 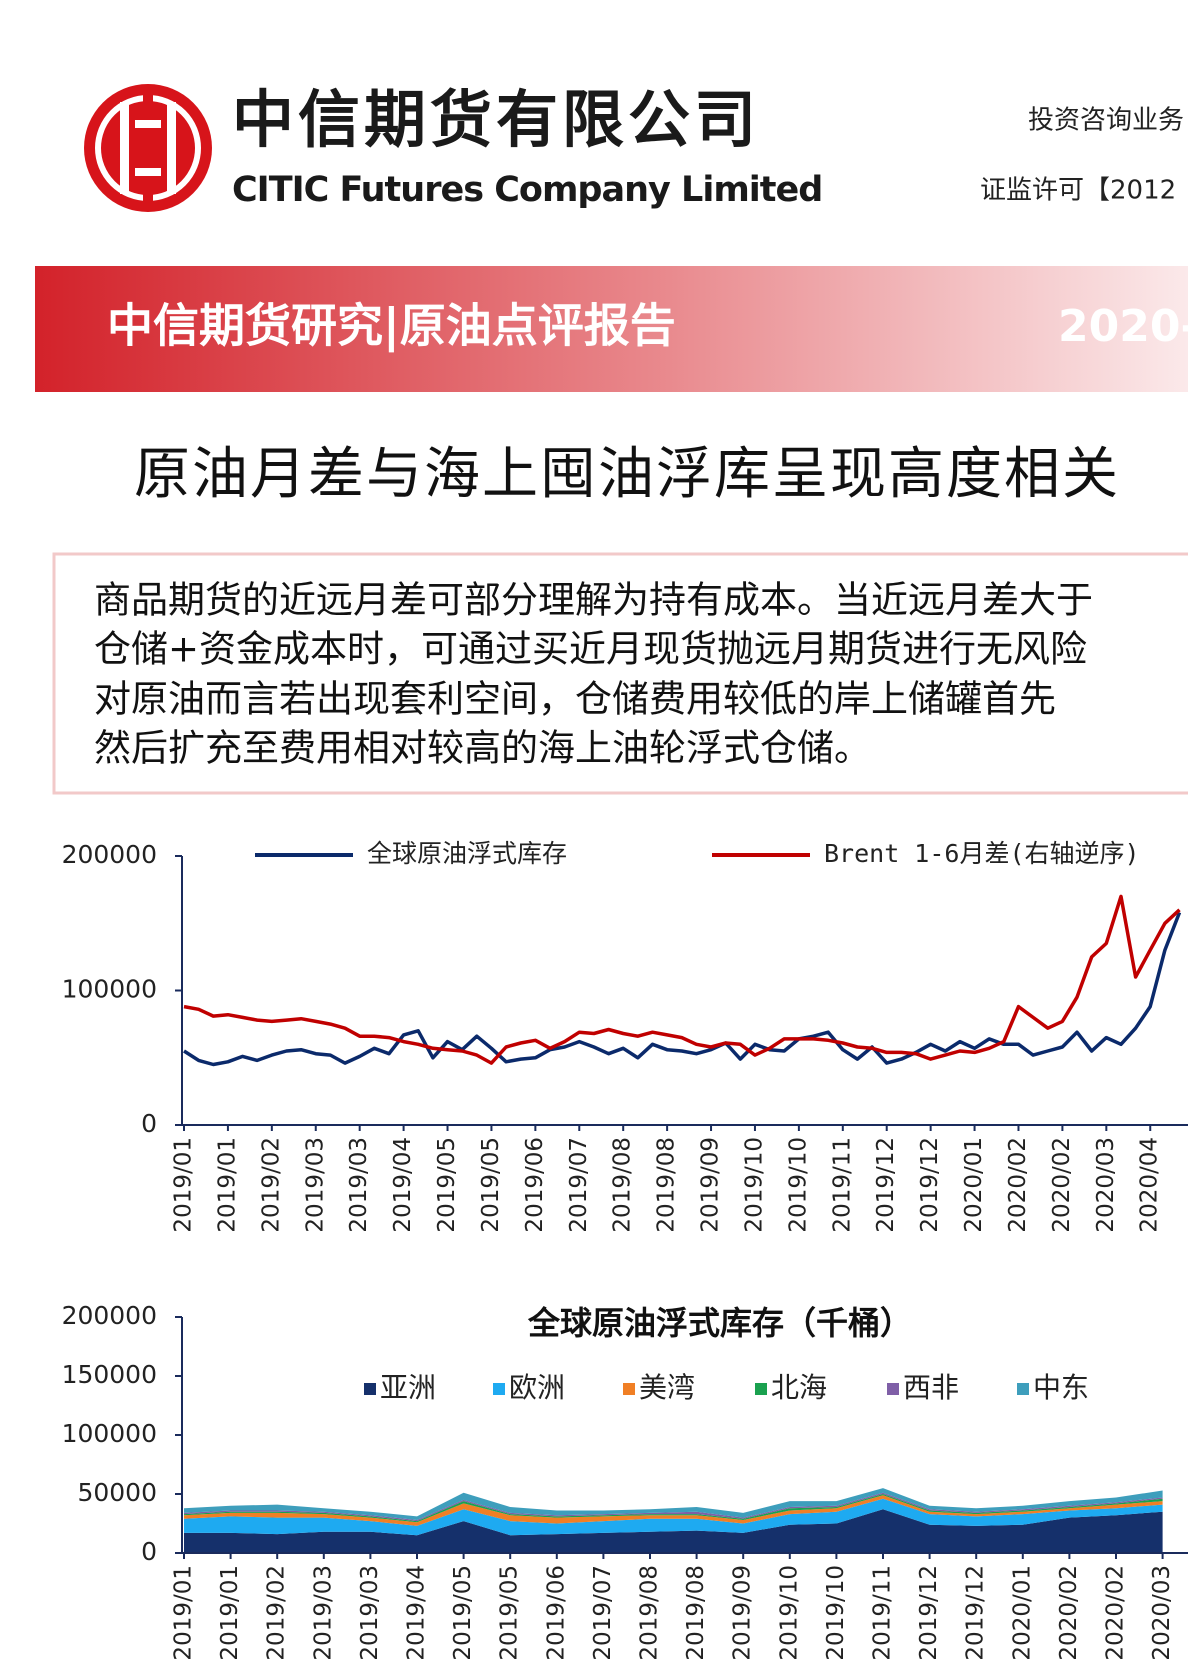 I want to click on banner-title: 中信期货研究|原油点评报告, so click(x=391, y=326).